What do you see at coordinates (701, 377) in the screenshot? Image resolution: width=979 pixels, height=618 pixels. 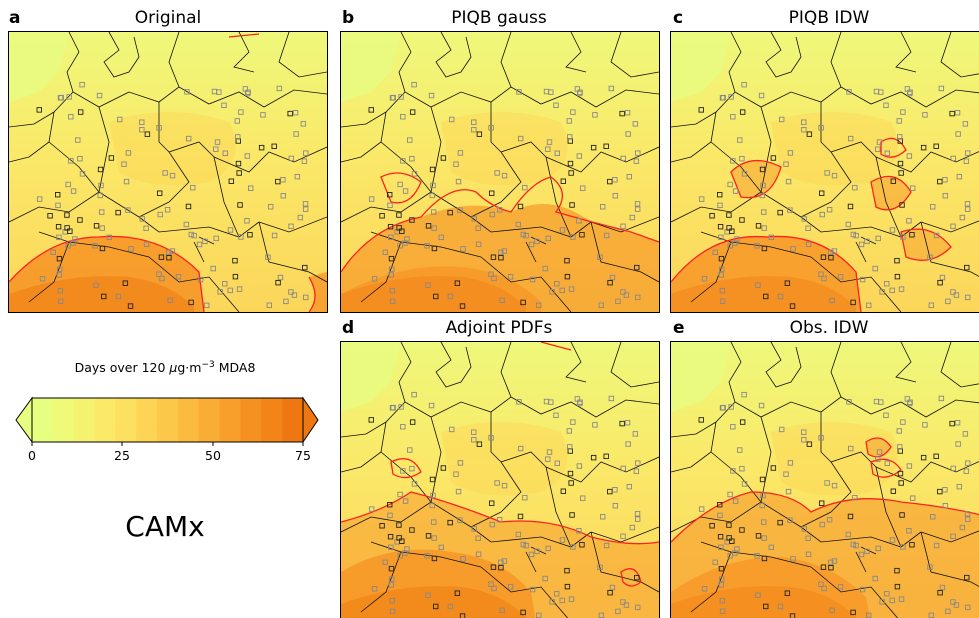 I see `heatmap-sea-region` at bounding box center [701, 377].